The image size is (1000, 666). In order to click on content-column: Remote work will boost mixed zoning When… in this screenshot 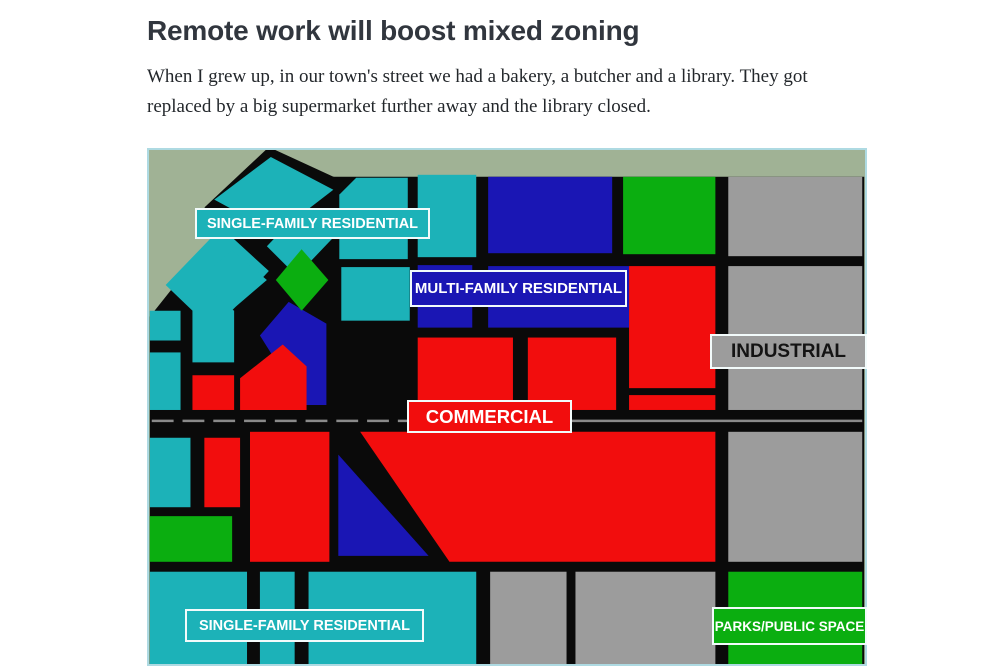, I will do `click(517, 61)`.